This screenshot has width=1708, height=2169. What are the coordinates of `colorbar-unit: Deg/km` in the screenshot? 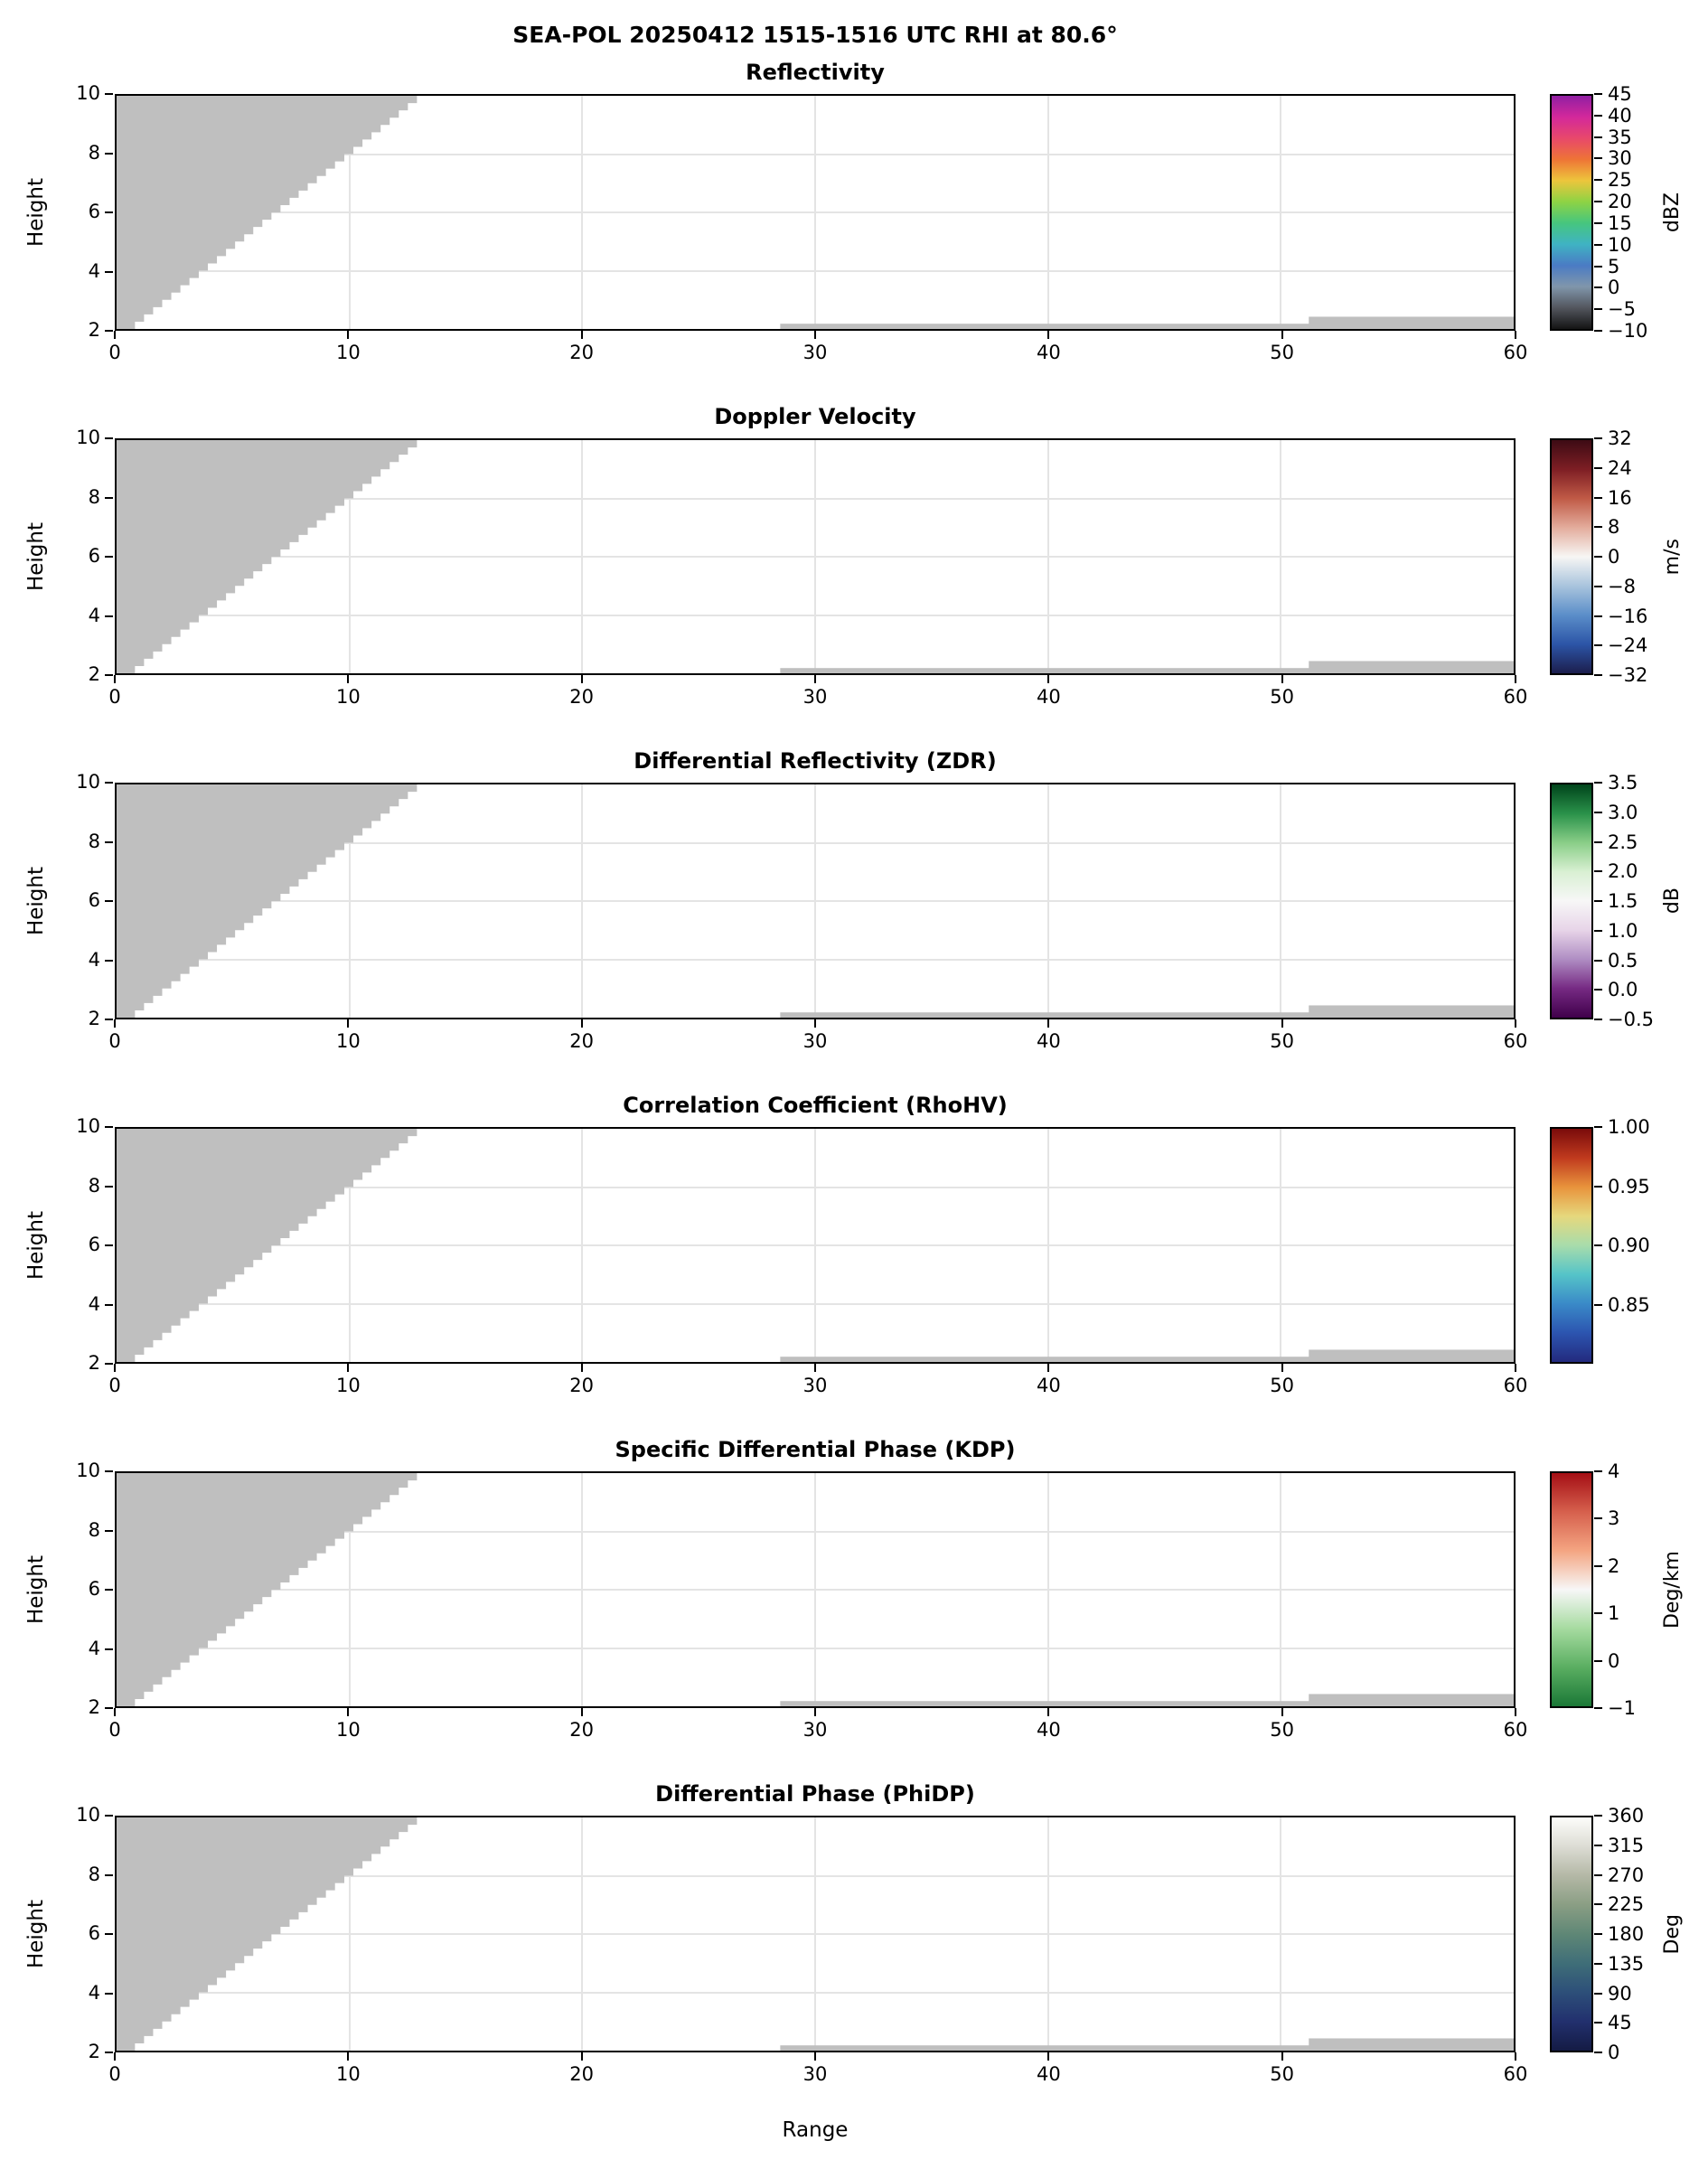 It's located at (1672, 1590).